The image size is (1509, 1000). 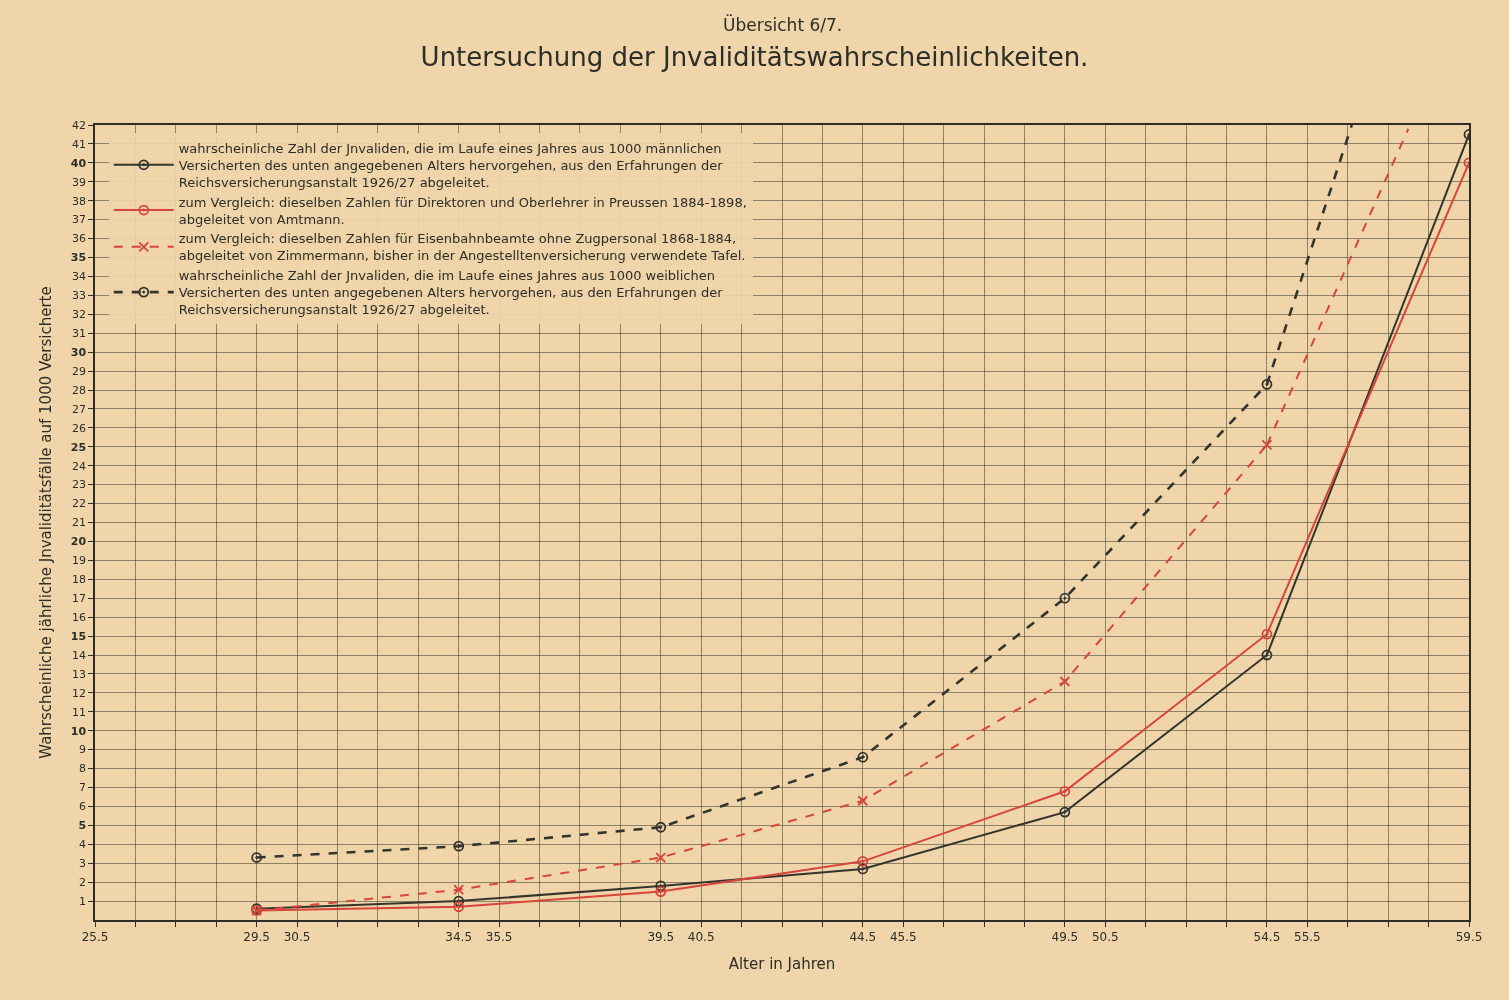 What do you see at coordinates (79, 485) in the screenshot?
I see `y-tick-label: 23` at bounding box center [79, 485].